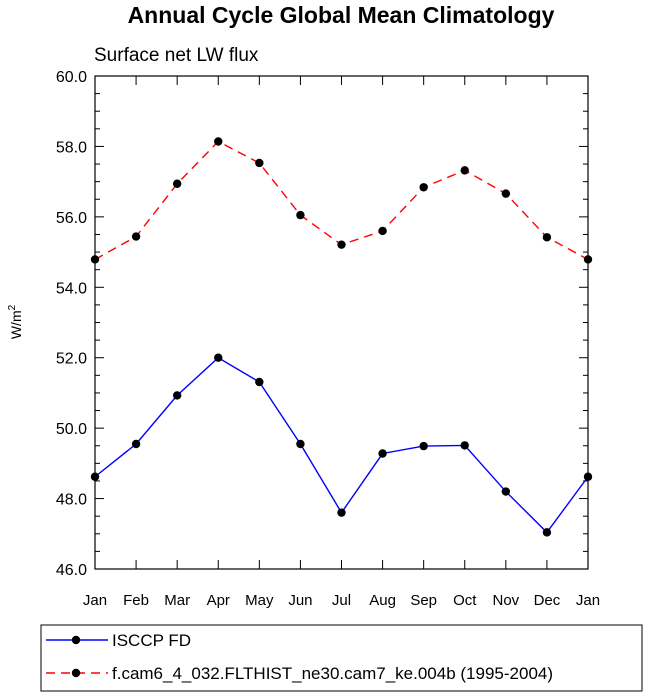 This screenshot has height=696, width=649. I want to click on y-tick-label: 50.0, so click(71, 429).